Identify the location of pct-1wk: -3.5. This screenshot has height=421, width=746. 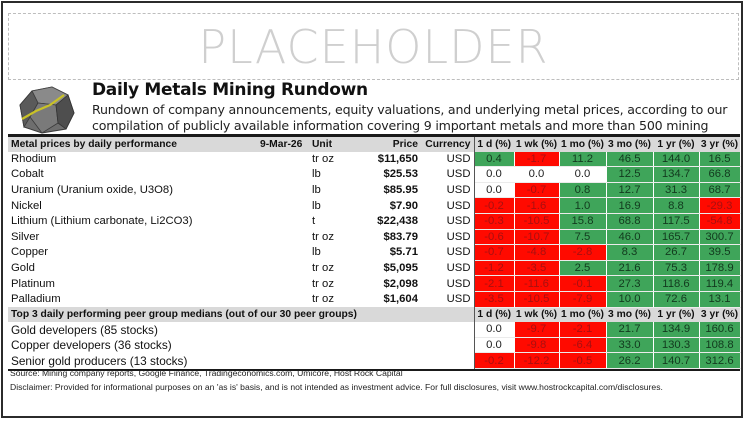
(537, 268).